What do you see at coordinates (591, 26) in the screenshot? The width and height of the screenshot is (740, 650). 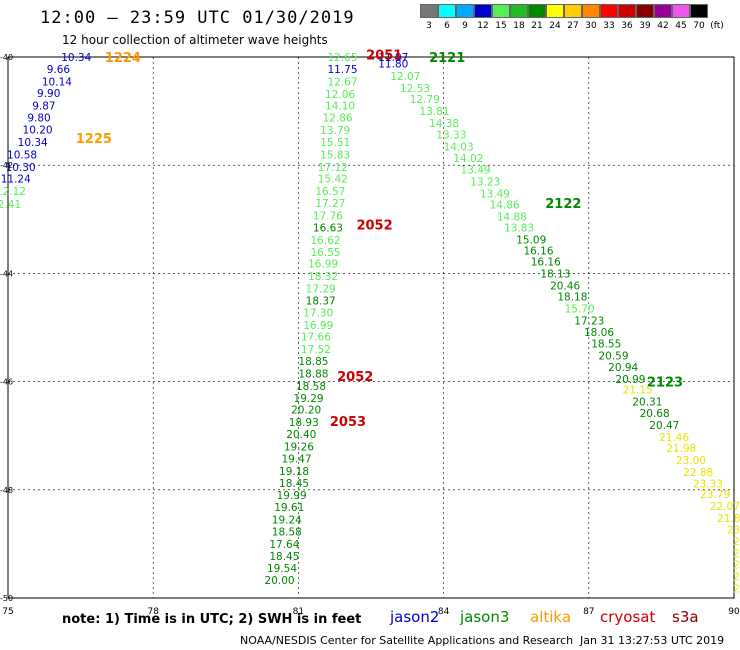 I see `legend-label: 30` at bounding box center [591, 26].